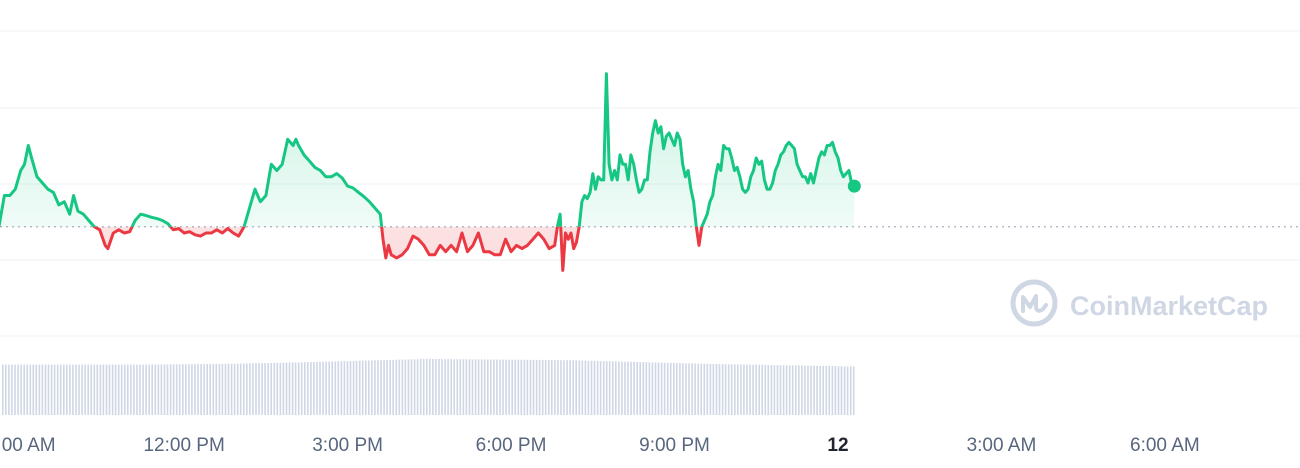 Image resolution: width=1300 pixels, height=468 pixels. What do you see at coordinates (347, 445) in the screenshot?
I see `x-tick-label: 3:00 PM` at bounding box center [347, 445].